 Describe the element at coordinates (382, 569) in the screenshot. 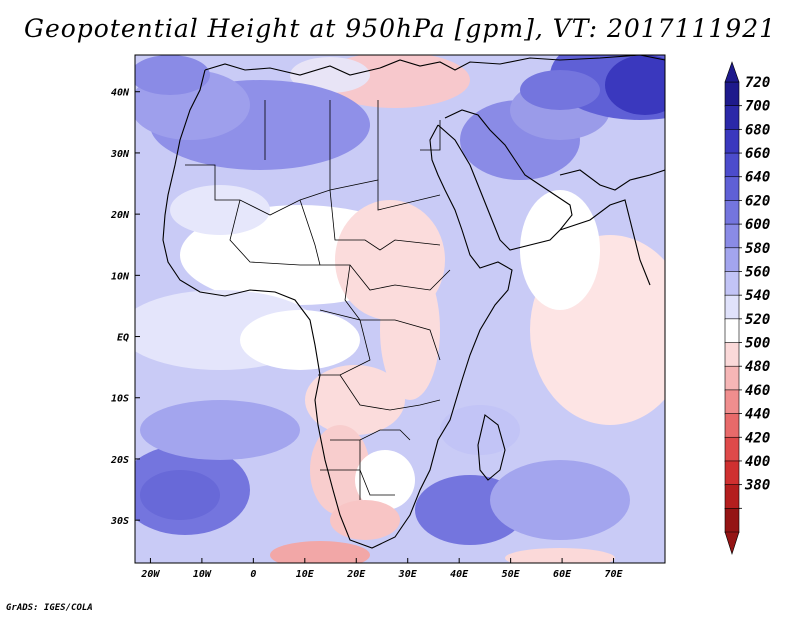

I see `x-axis: 20W 10W 0 10E 20E 30E 40E 50E 60E 70E` at that location.